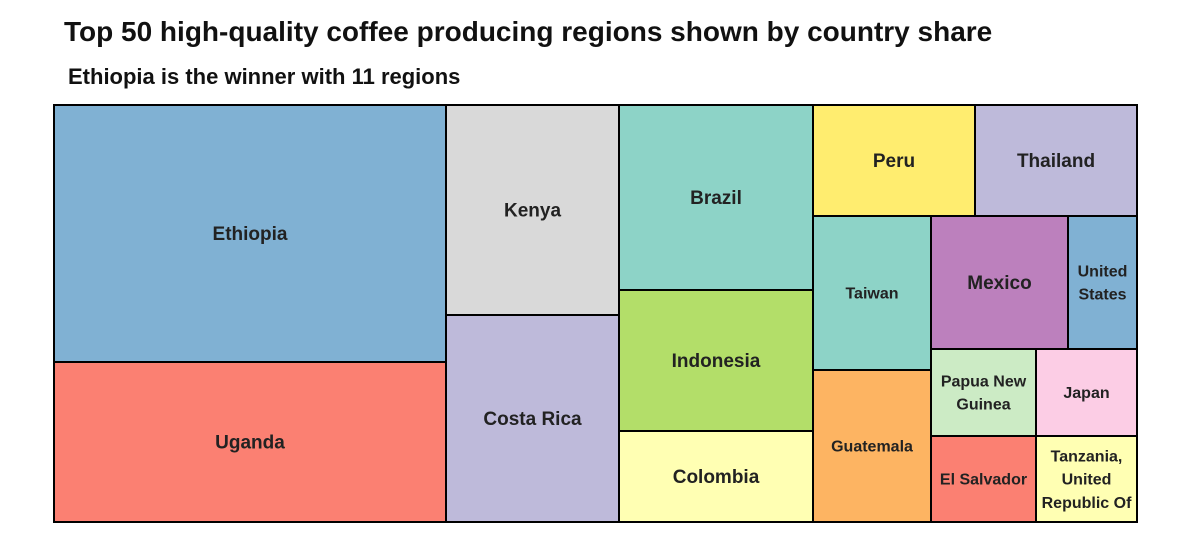 The image size is (1200, 557). I want to click on tile-label-indonesia: Indonesia, so click(716, 361).